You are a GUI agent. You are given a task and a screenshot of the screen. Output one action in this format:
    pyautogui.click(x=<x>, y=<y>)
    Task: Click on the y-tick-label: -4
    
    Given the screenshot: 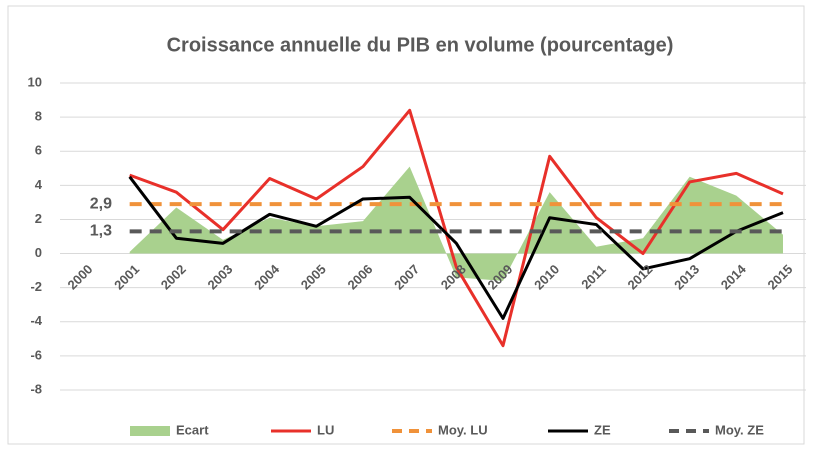 What is the action you would take?
    pyautogui.click(x=36, y=320)
    